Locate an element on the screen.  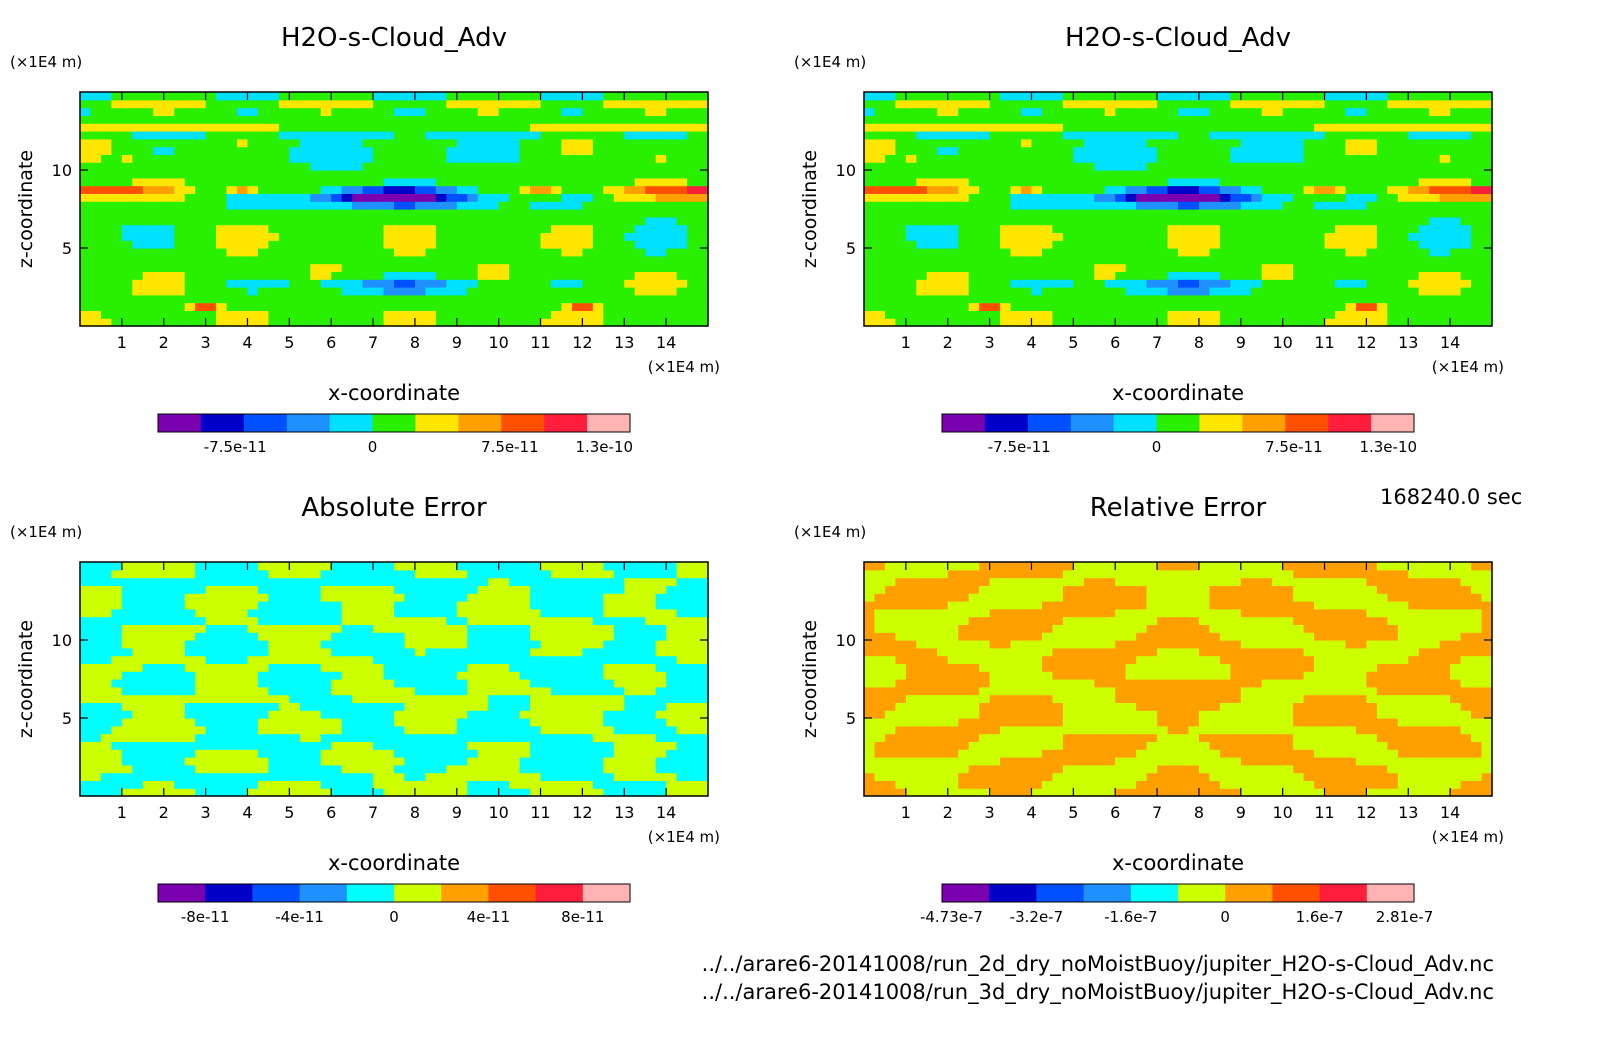
x-axis-label: x-coordinate is located at coordinates (1178, 393).